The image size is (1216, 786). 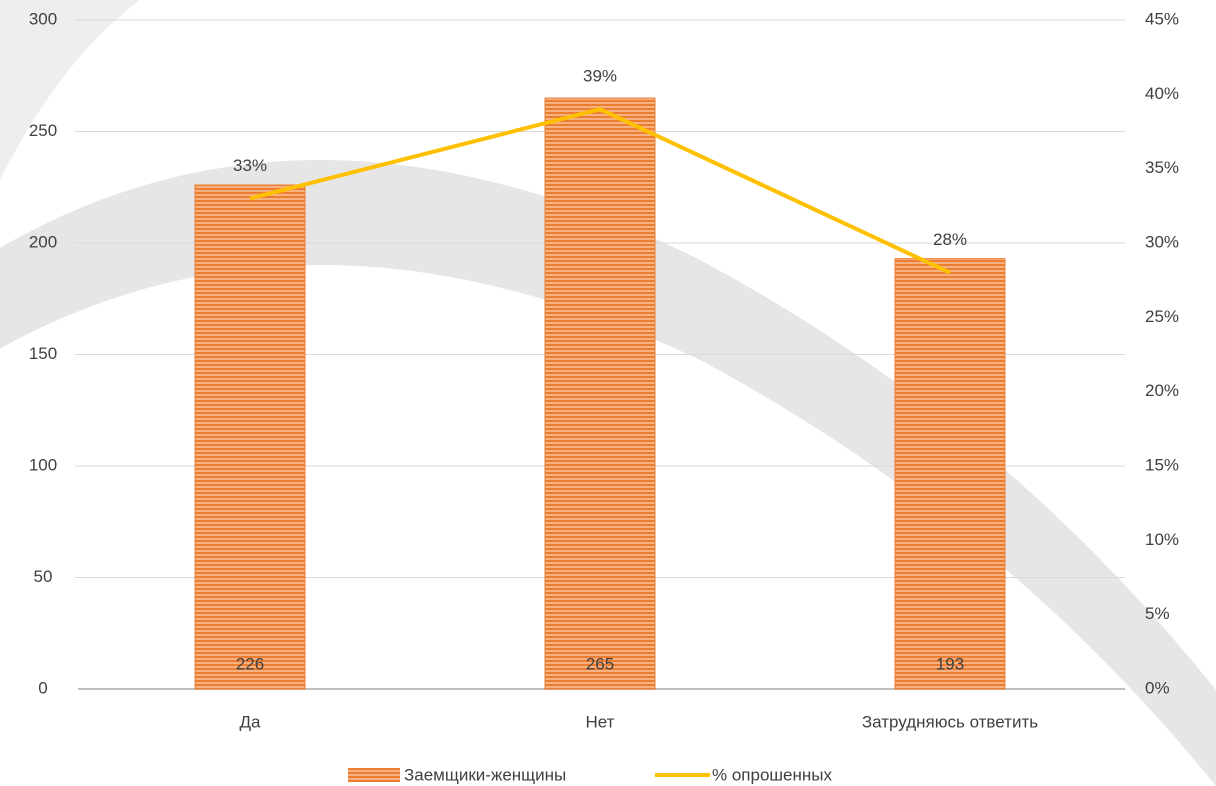 I want to click on y2-tick-label: 45%, so click(x=1162, y=18).